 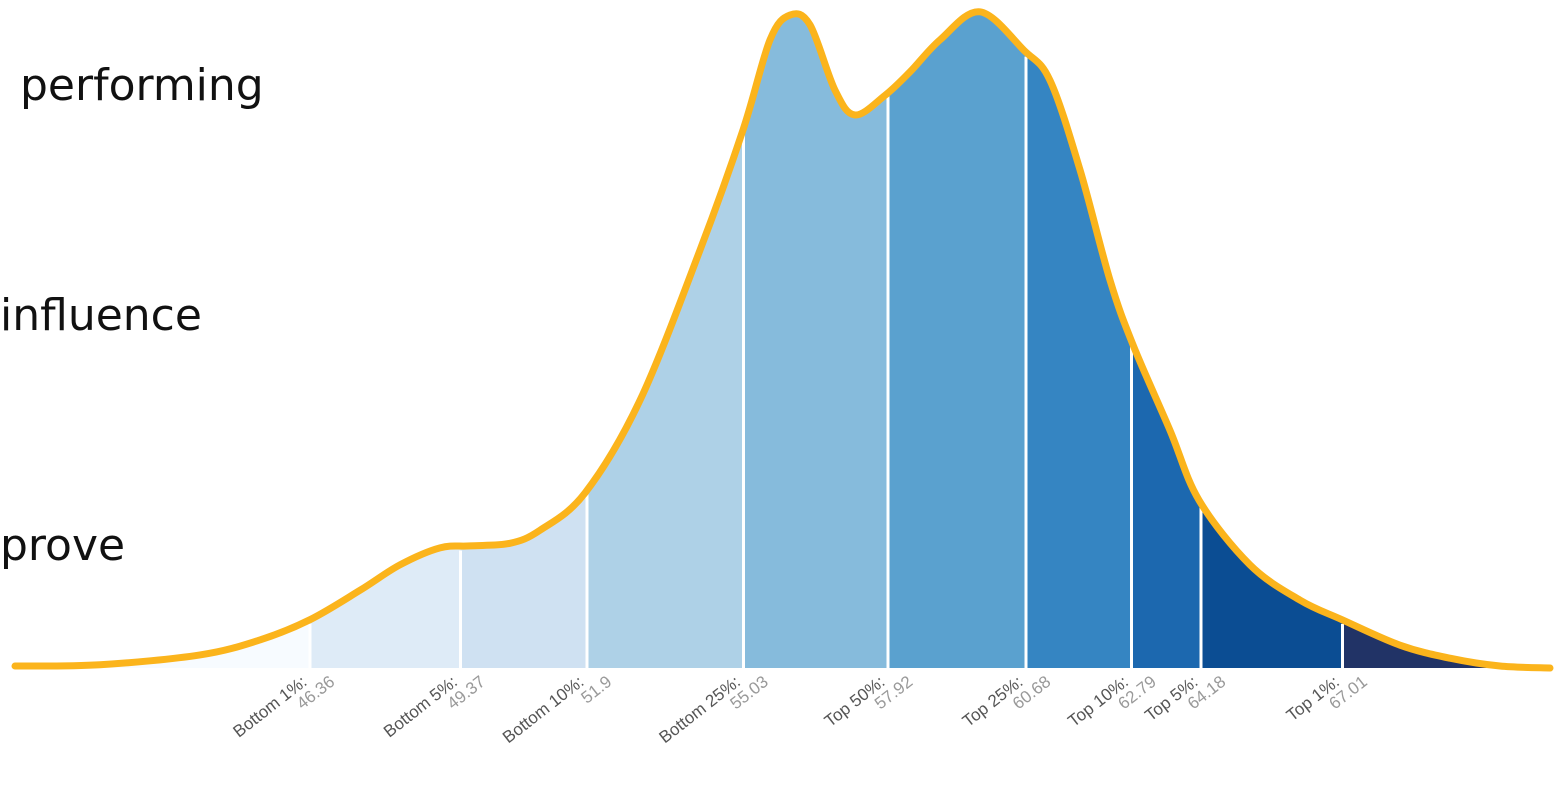 I want to click on percentile-name: Bottom 5%:, so click(x=420, y=706).